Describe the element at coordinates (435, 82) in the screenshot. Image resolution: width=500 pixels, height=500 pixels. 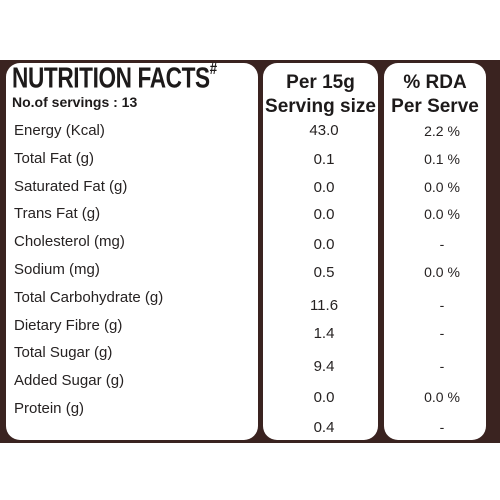
I see `rda-header-line1: % RDA` at that location.